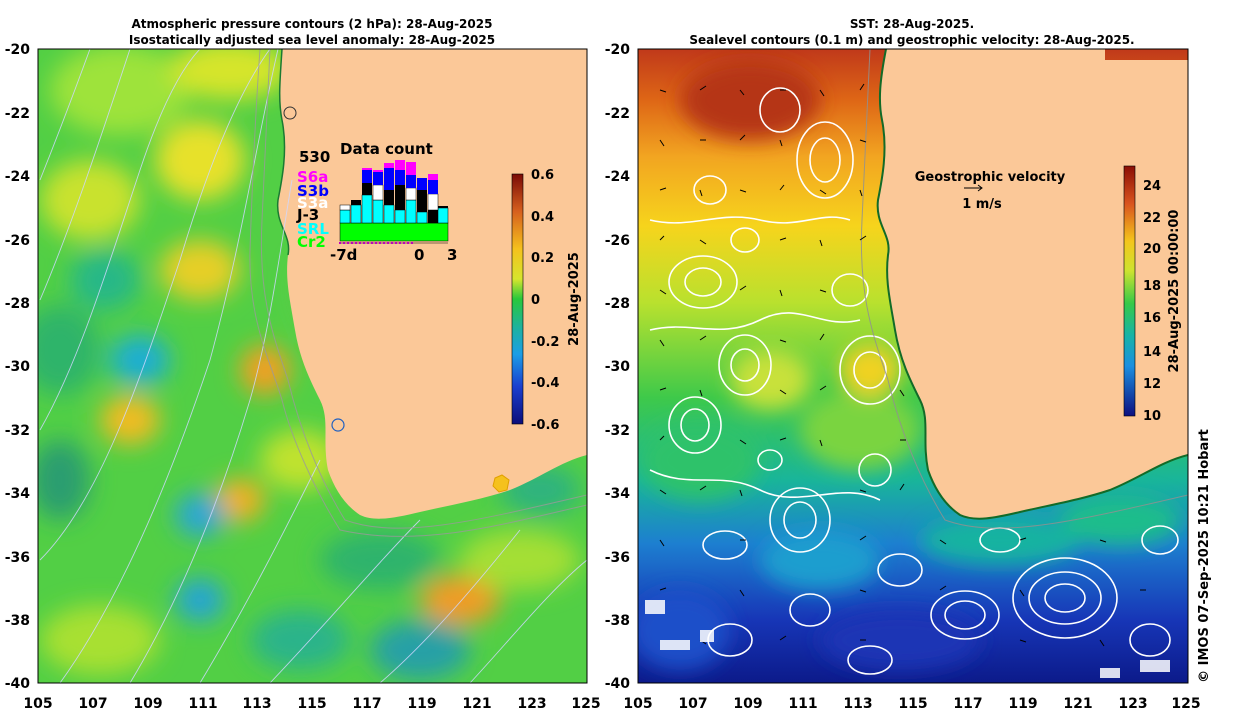 The image size is (1250, 720). Describe the element at coordinates (531, 704) in the screenshot. I see `left-lon-tick: 123` at that location.